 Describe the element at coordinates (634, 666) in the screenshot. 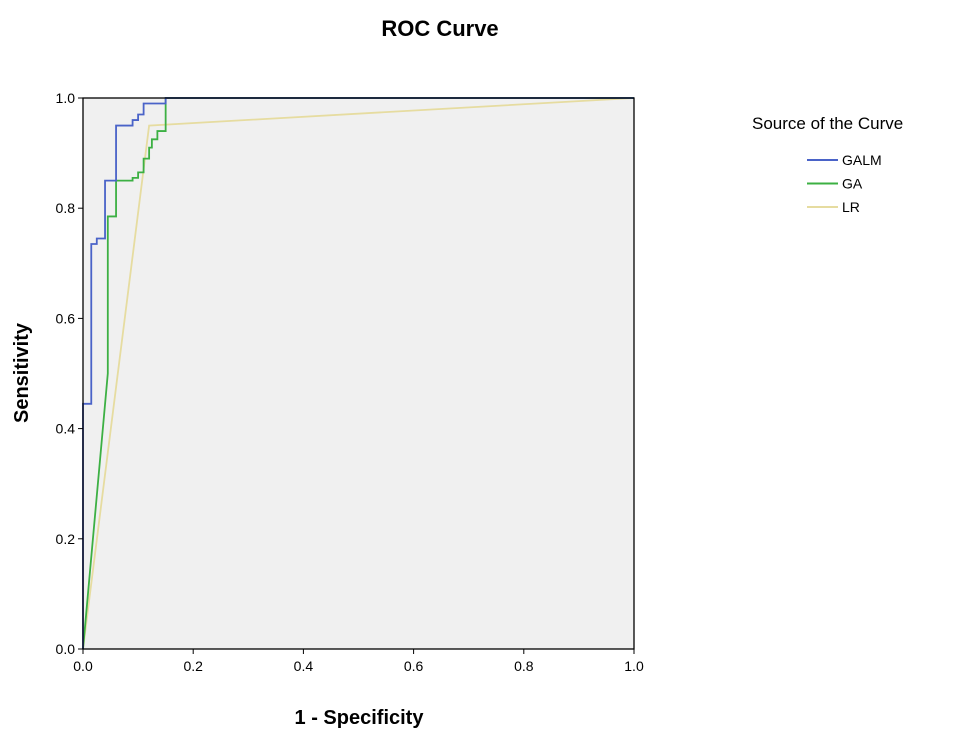

I see `x-tick-label: 1.0` at that location.